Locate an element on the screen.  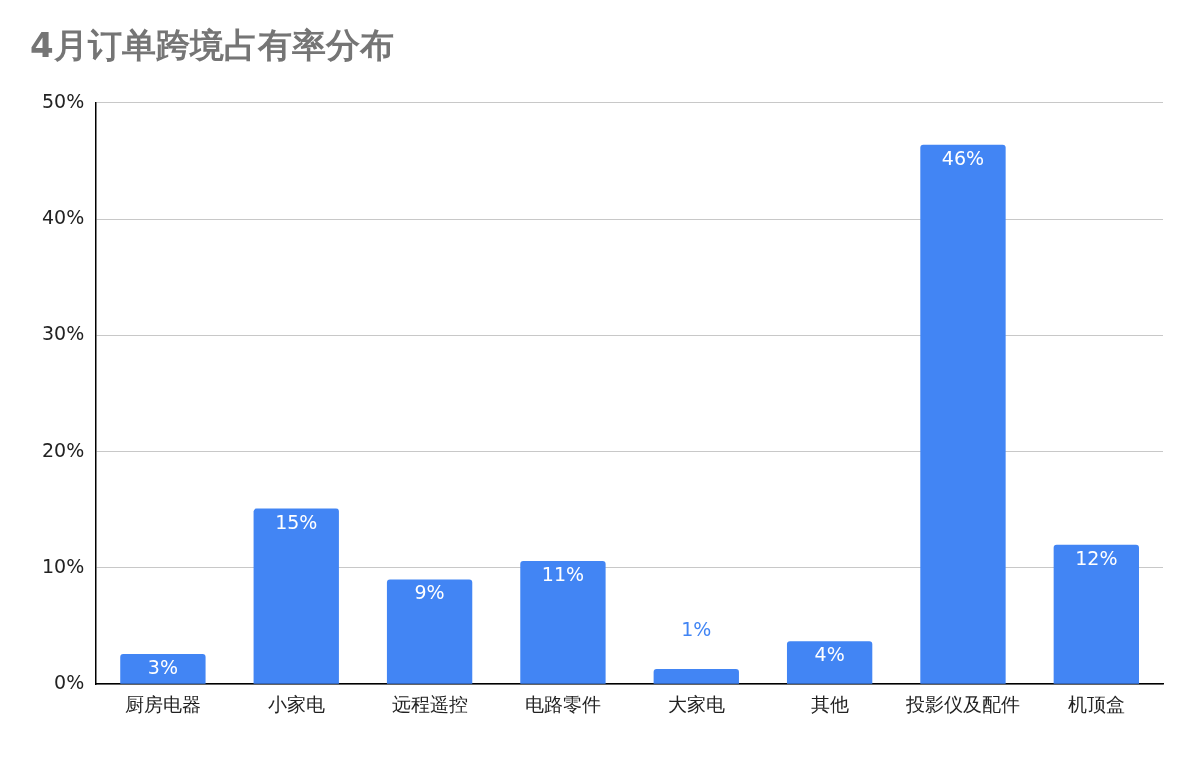
data-label: 1% is located at coordinates (696, 629).